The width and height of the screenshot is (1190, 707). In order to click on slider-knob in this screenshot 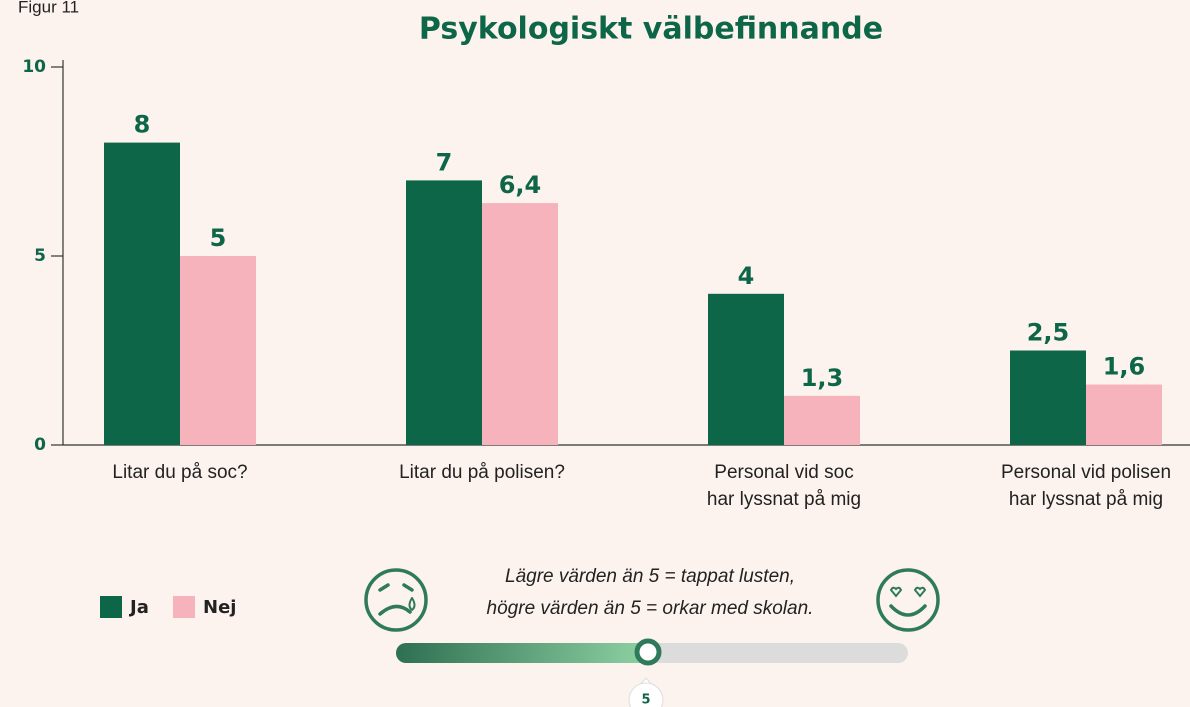, I will do `click(648, 652)`.